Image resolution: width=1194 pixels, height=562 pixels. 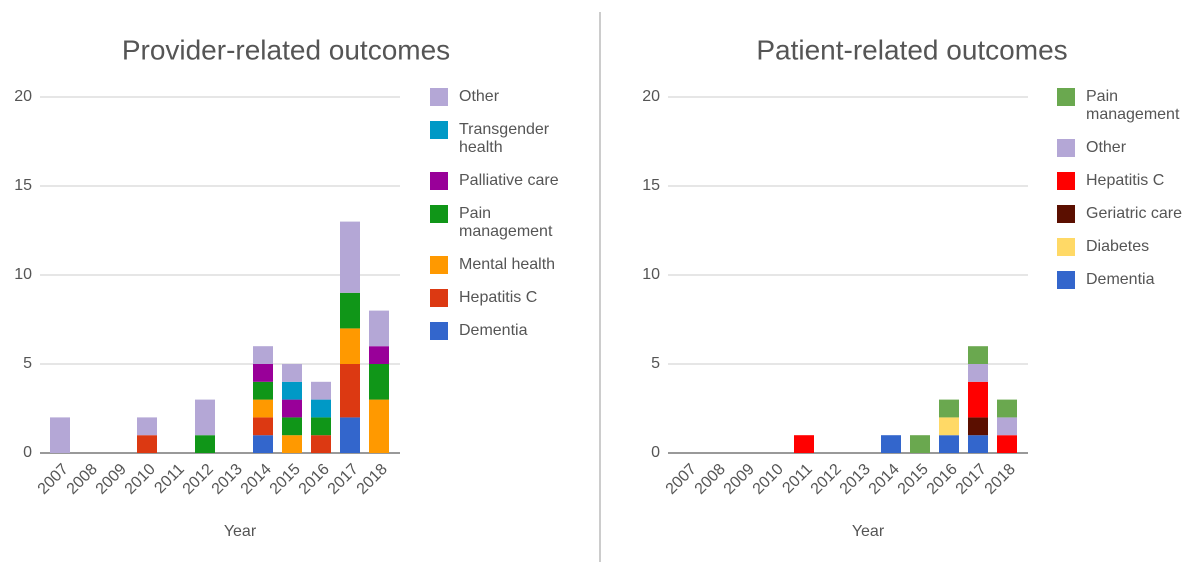 What do you see at coordinates (1134, 213) in the screenshot?
I see `legend-label: Geriatric care` at bounding box center [1134, 213].